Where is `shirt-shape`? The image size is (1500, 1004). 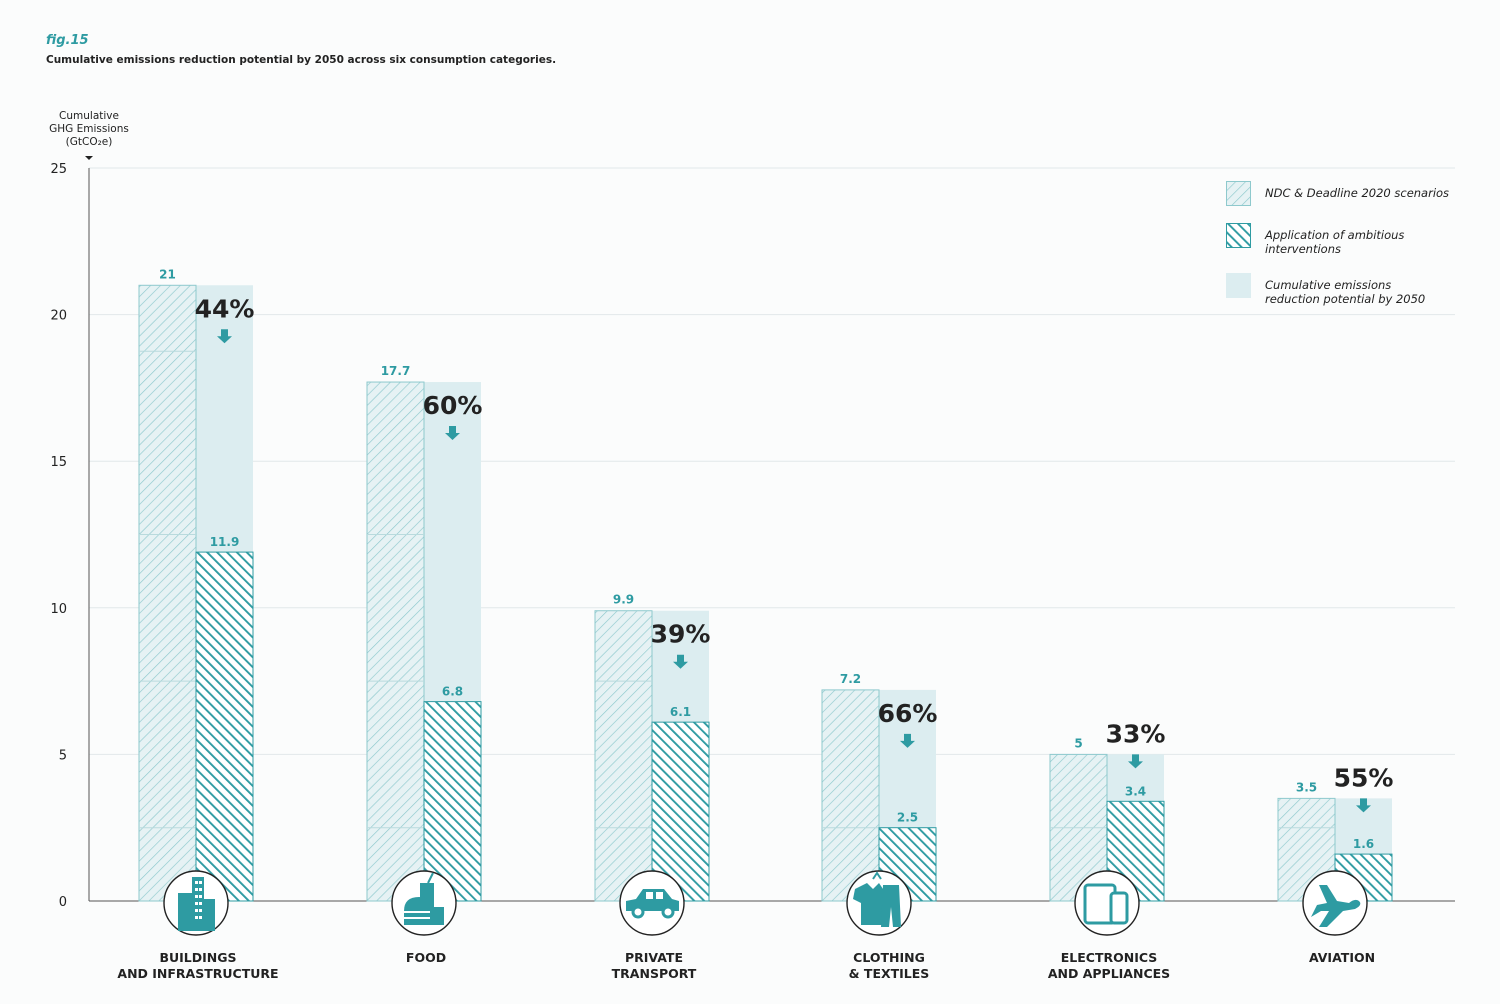 shirt-shape is located at coordinates (868, 904).